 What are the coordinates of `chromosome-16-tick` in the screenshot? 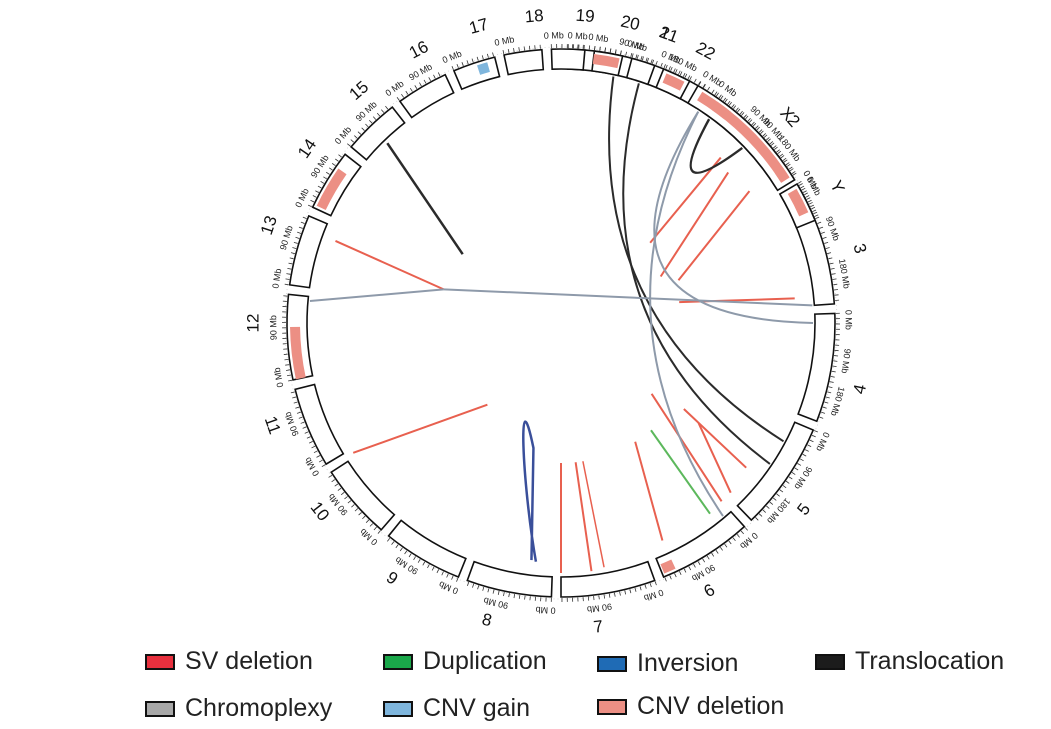 It's located at (425, 81).